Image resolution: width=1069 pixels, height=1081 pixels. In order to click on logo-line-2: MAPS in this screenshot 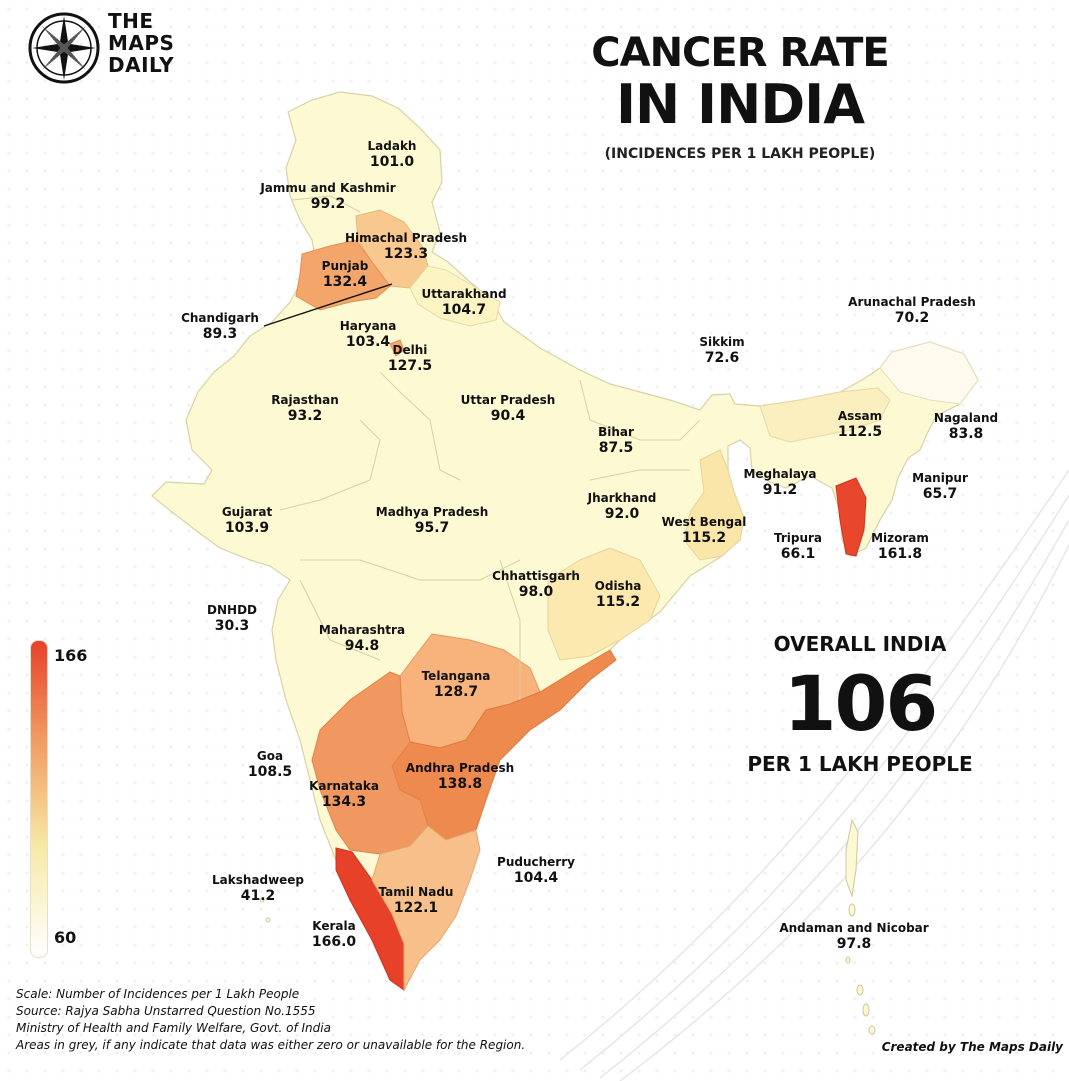, I will do `click(141, 43)`.